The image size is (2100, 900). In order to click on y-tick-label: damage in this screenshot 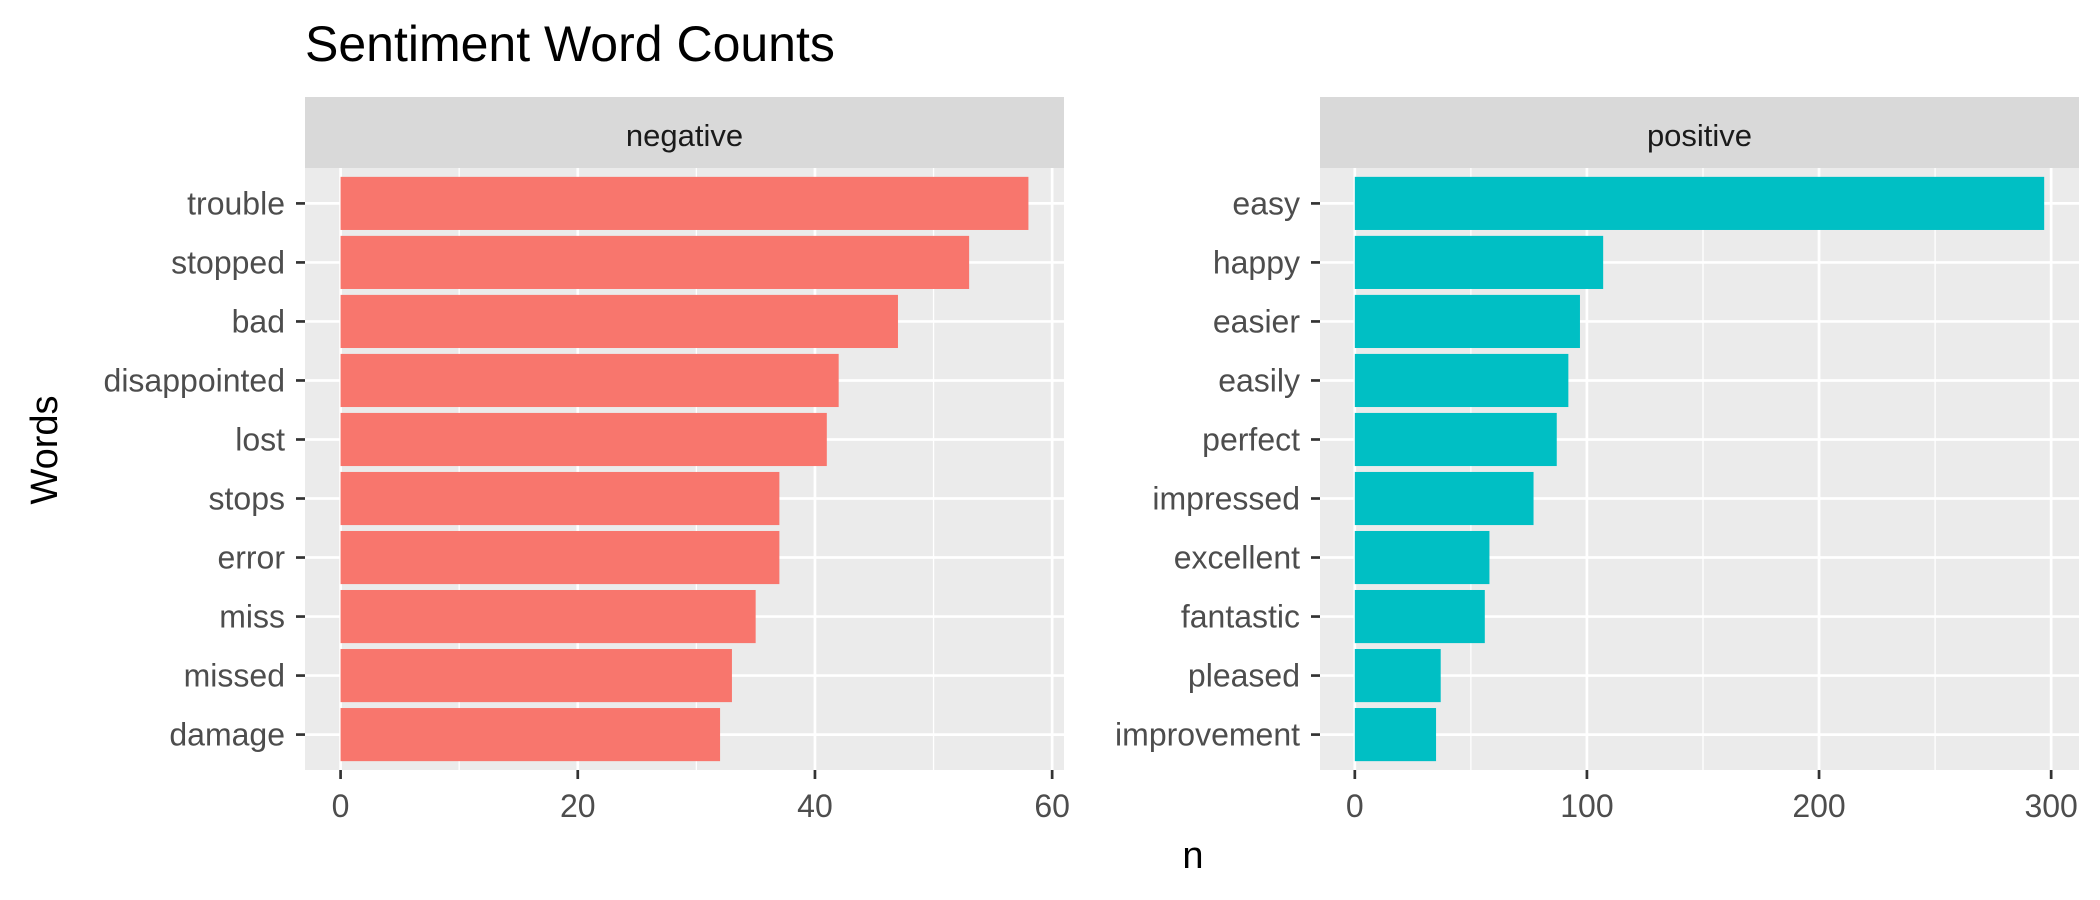, I will do `click(227, 735)`.